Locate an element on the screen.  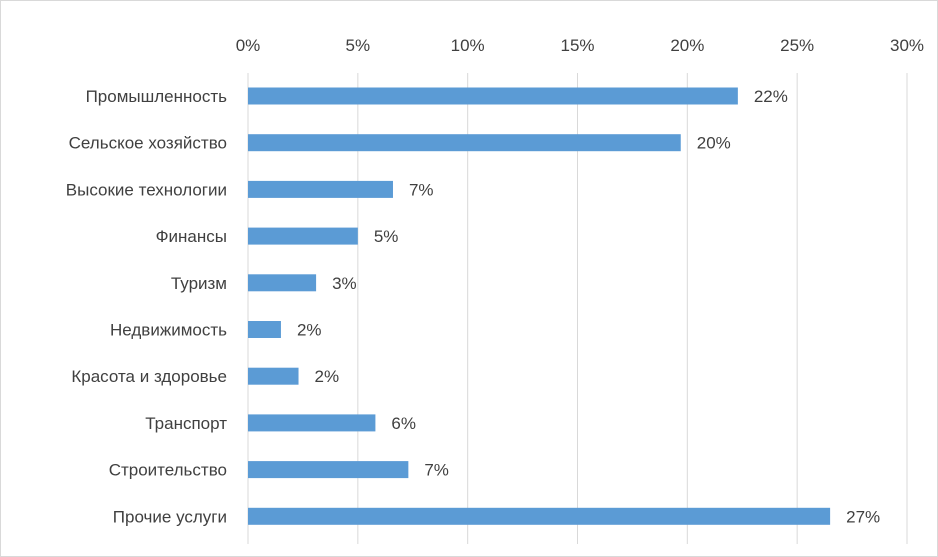
x-tick-label: 5% is located at coordinates (358, 45).